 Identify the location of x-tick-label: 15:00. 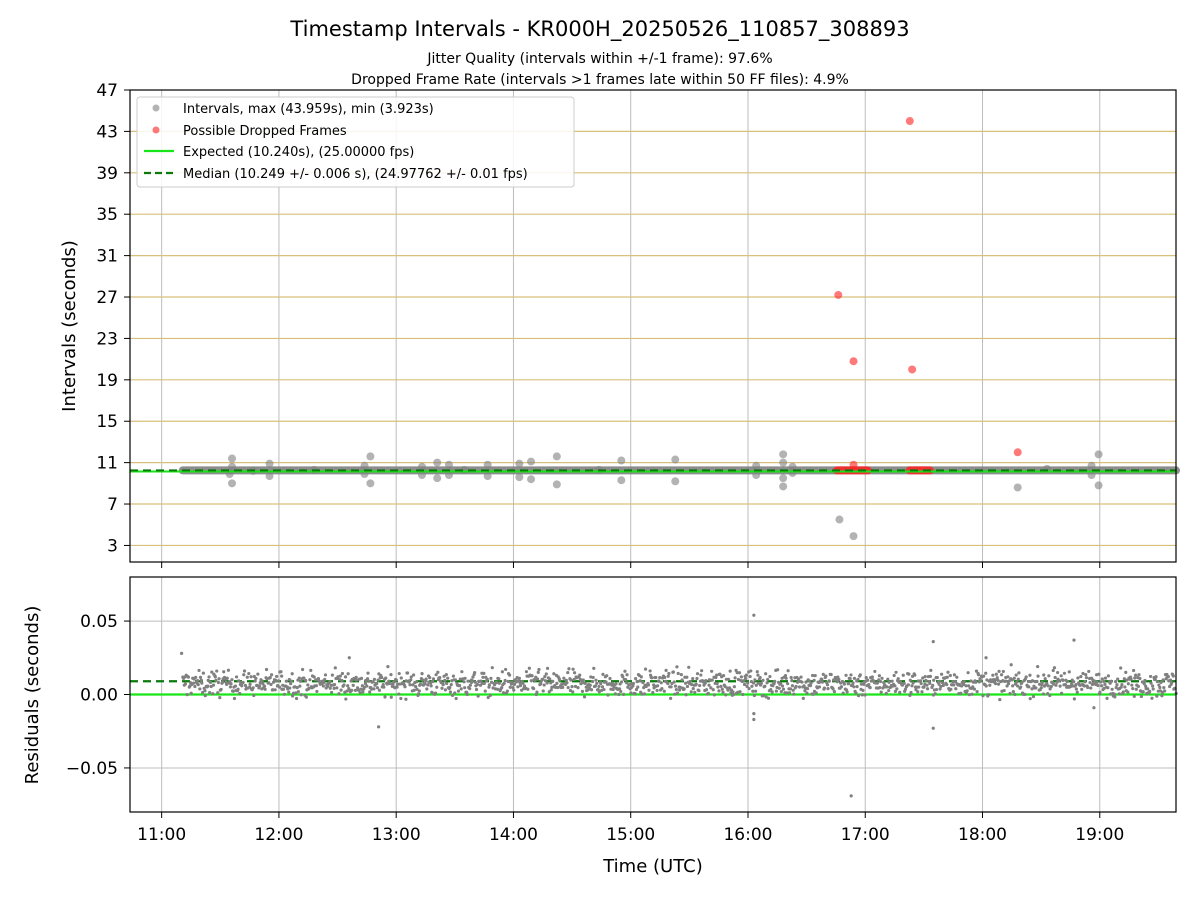
(630, 835).